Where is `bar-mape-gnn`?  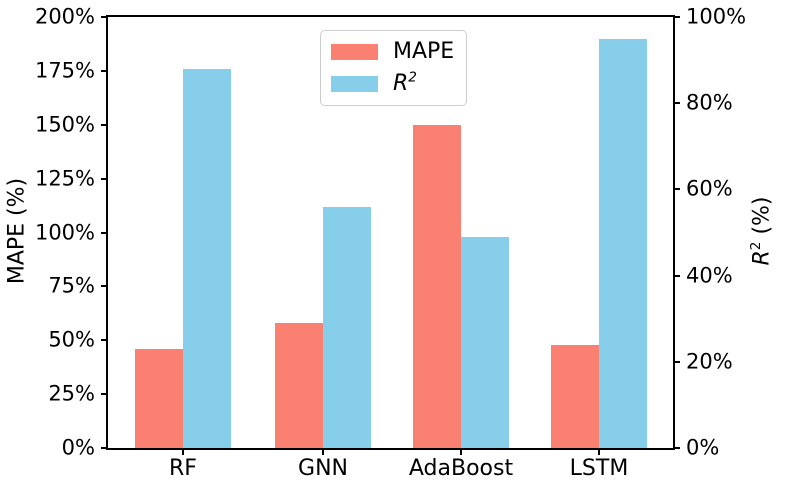
bar-mape-gnn is located at coordinates (299, 385).